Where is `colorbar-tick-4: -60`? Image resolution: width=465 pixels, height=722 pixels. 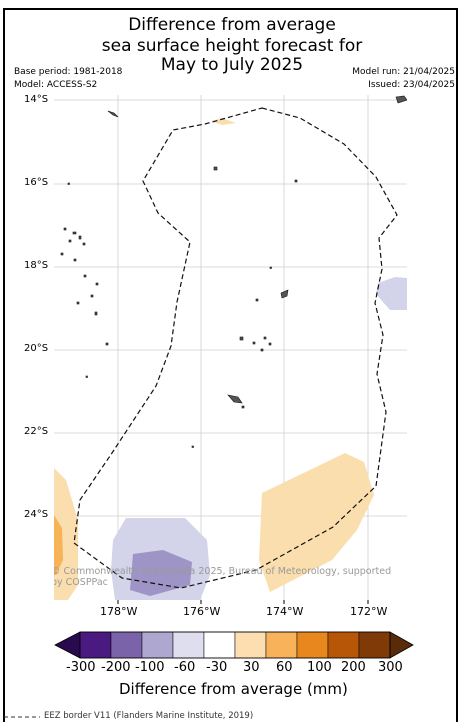 colorbar-tick-4: -60 is located at coordinates (185, 667).